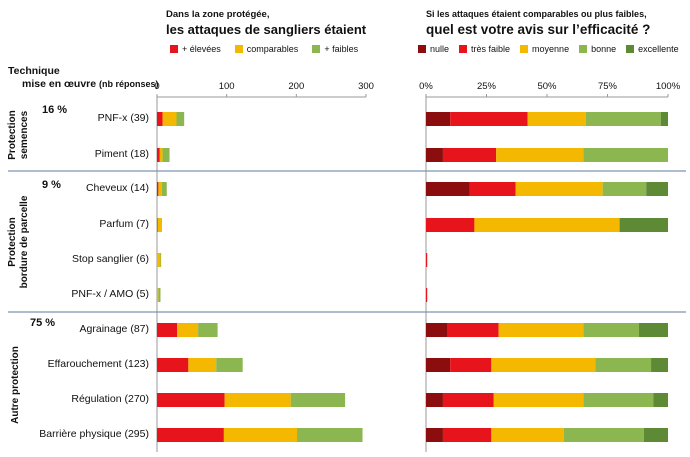 Image resolution: width=690 pixels, height=457 pixels. What do you see at coordinates (538, 29) in the screenshot?
I see `right-title-line2: quel est votre avis sur l’efficacité ?` at bounding box center [538, 29].